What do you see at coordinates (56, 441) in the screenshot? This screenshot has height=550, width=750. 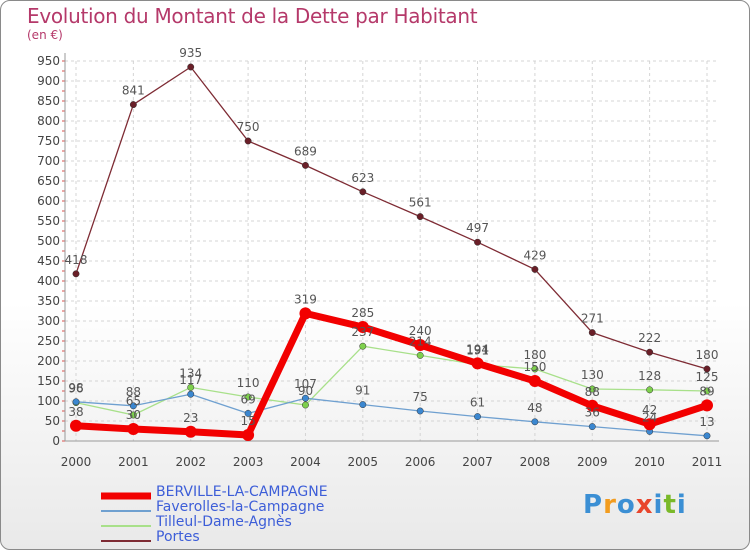 I see `y-tick-label: 0` at bounding box center [56, 441].